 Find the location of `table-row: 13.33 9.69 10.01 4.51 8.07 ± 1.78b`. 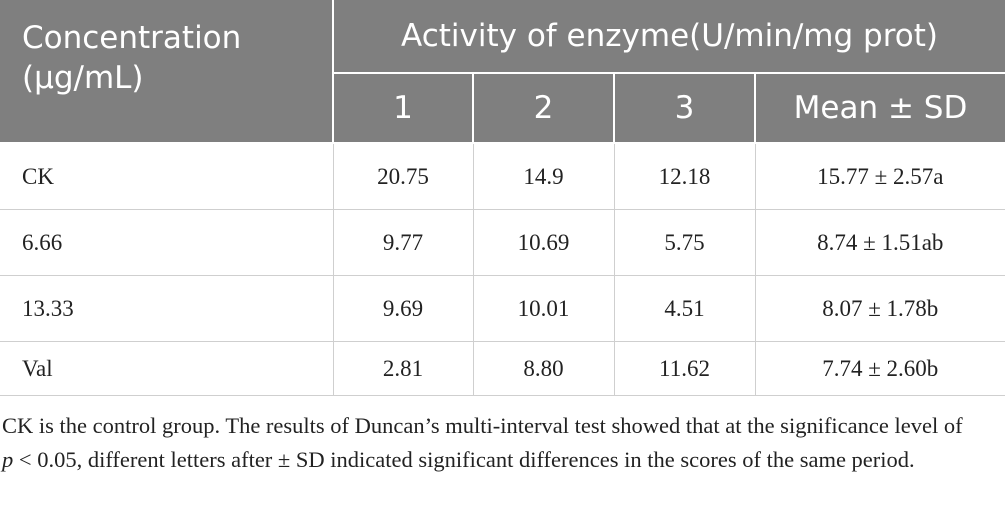

table-row: 13.33 9.69 10.01 4.51 8.07 ± 1.78b is located at coordinates (502, 308).